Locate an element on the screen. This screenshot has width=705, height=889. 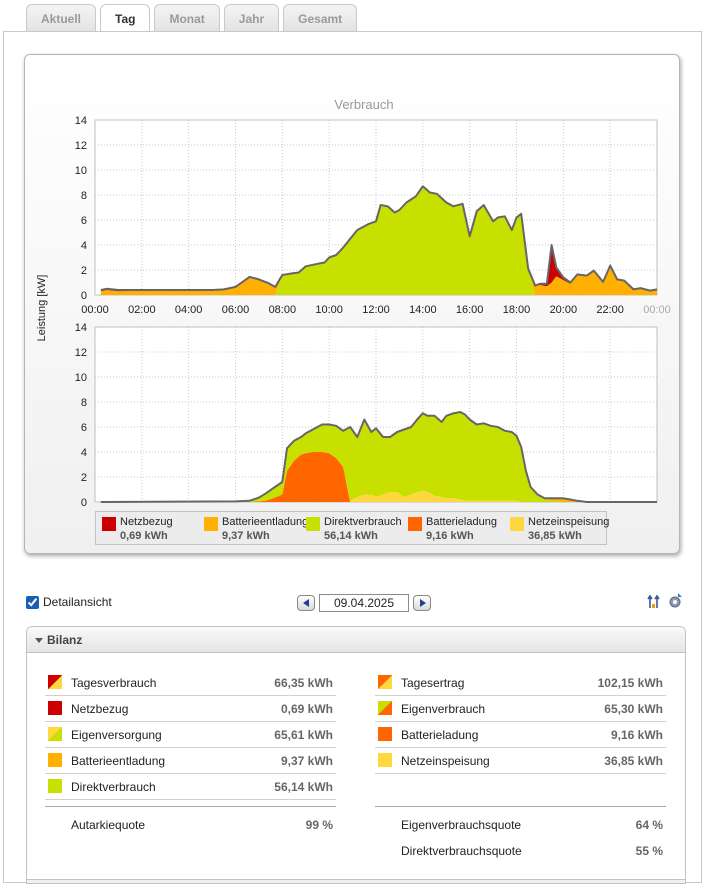
legend-value: 0,69 kWh is located at coordinates (144, 536).